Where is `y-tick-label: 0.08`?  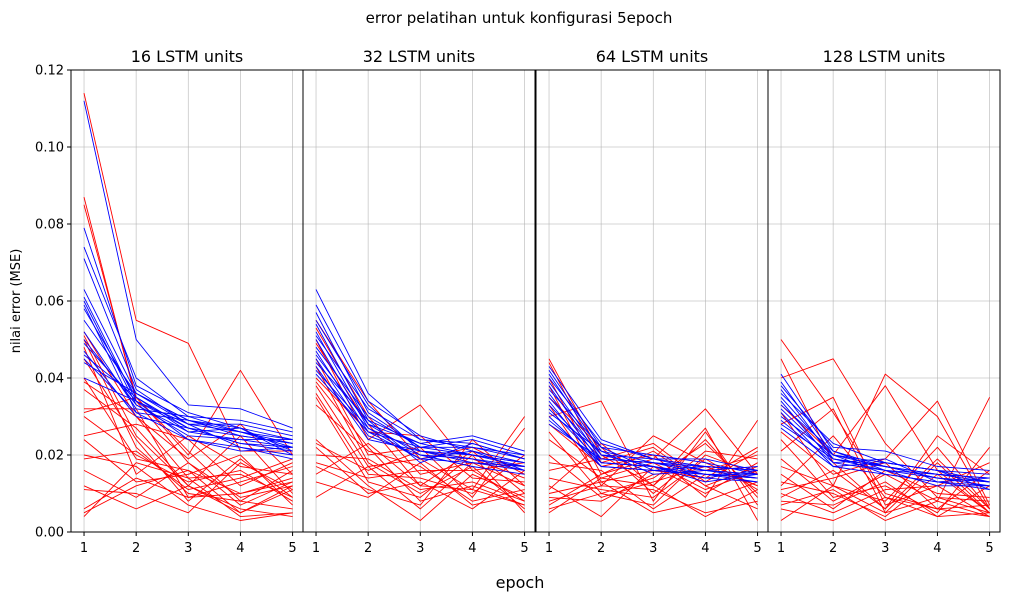
y-tick-label: 0.08 is located at coordinates (49, 225).